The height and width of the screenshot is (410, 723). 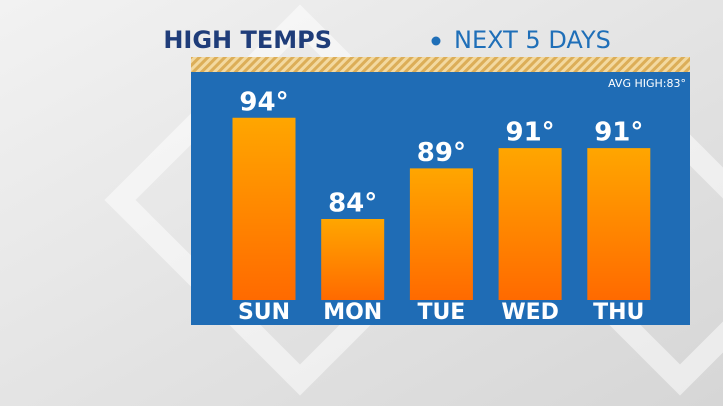 What do you see at coordinates (618, 312) in the screenshot?
I see `x-tick-label: THU` at bounding box center [618, 312].